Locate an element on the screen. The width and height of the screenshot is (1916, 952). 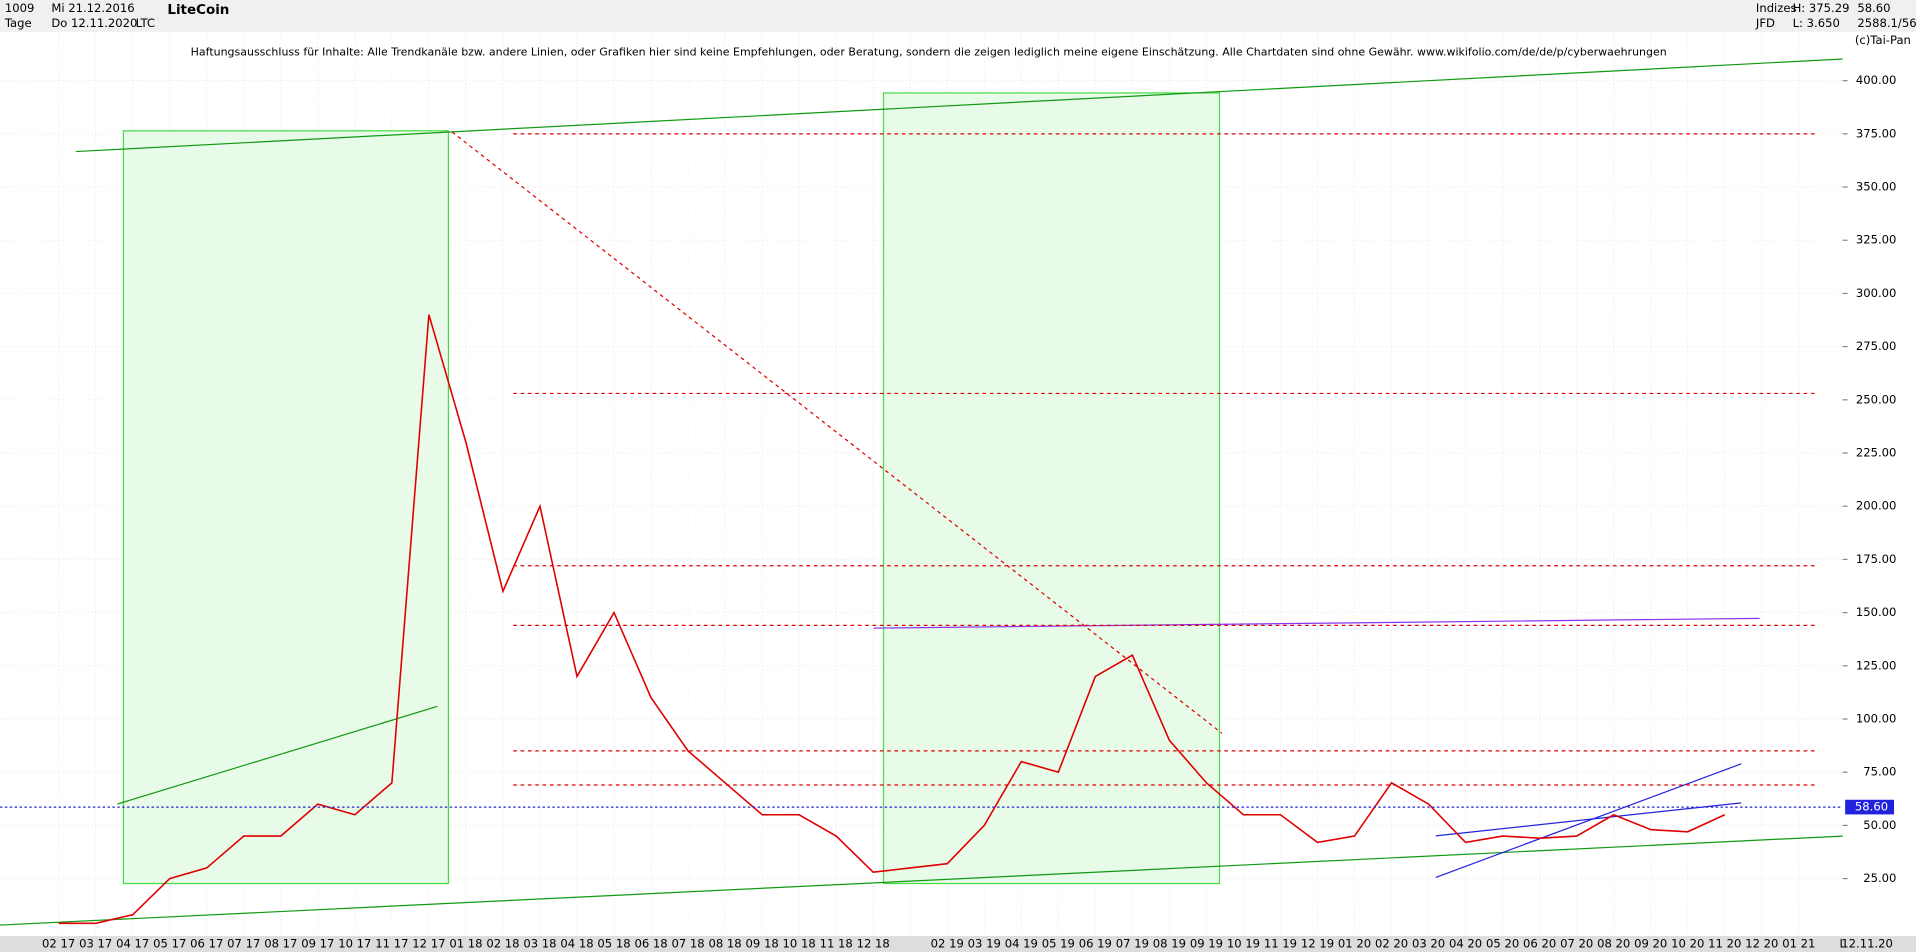
x-tick-label: 09 17 is located at coordinates (317, 944).